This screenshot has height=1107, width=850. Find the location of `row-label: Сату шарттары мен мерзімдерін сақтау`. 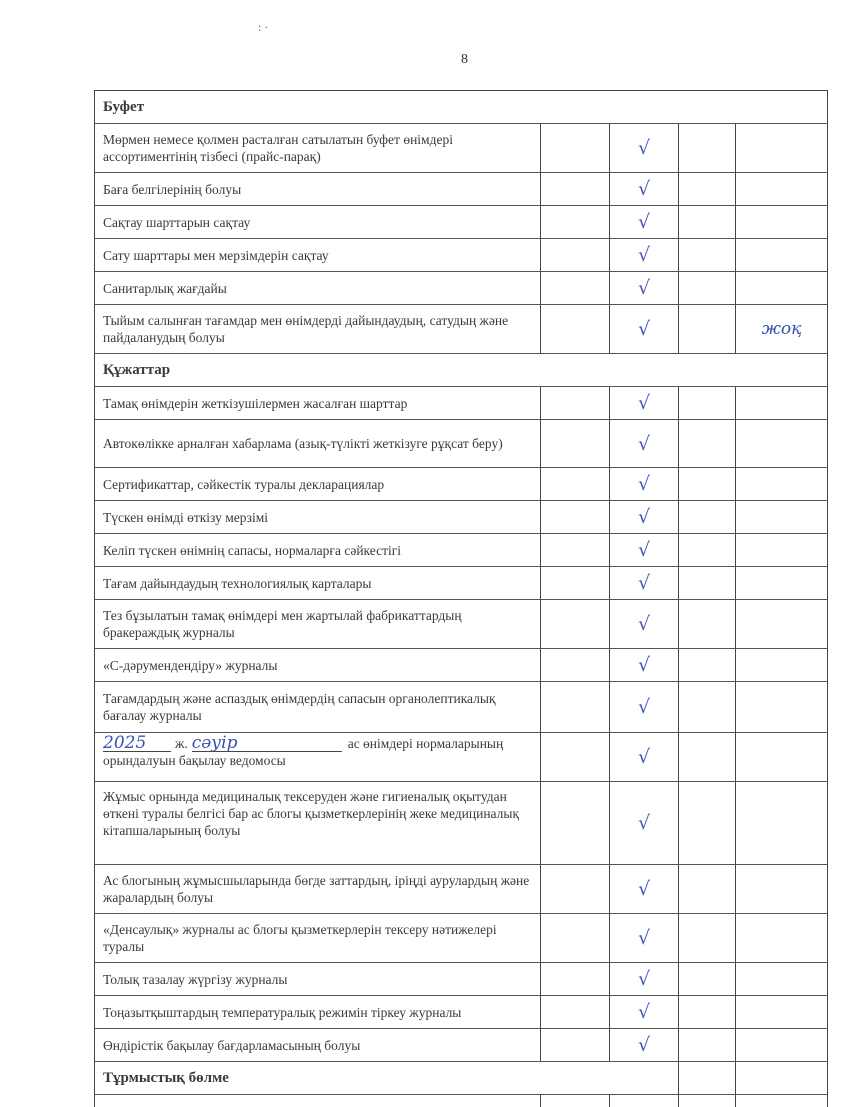

row-label: Сату шарттары мен мерзімдерін сақтау is located at coordinates (317, 255).